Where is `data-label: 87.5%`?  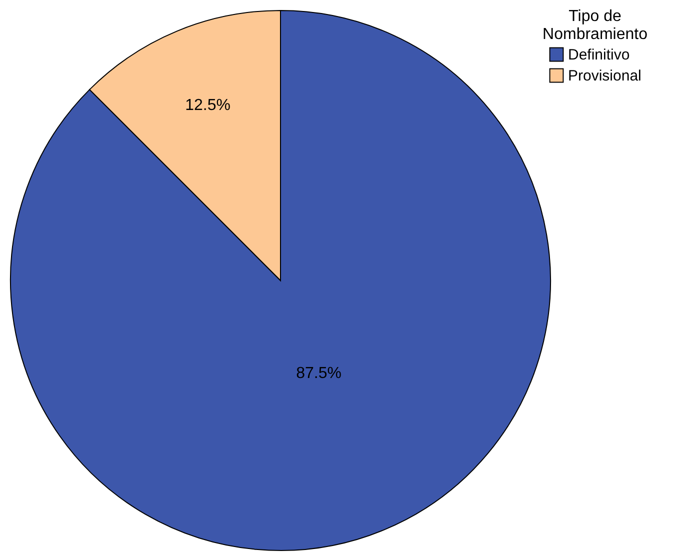 data-label: 87.5% is located at coordinates (319, 373).